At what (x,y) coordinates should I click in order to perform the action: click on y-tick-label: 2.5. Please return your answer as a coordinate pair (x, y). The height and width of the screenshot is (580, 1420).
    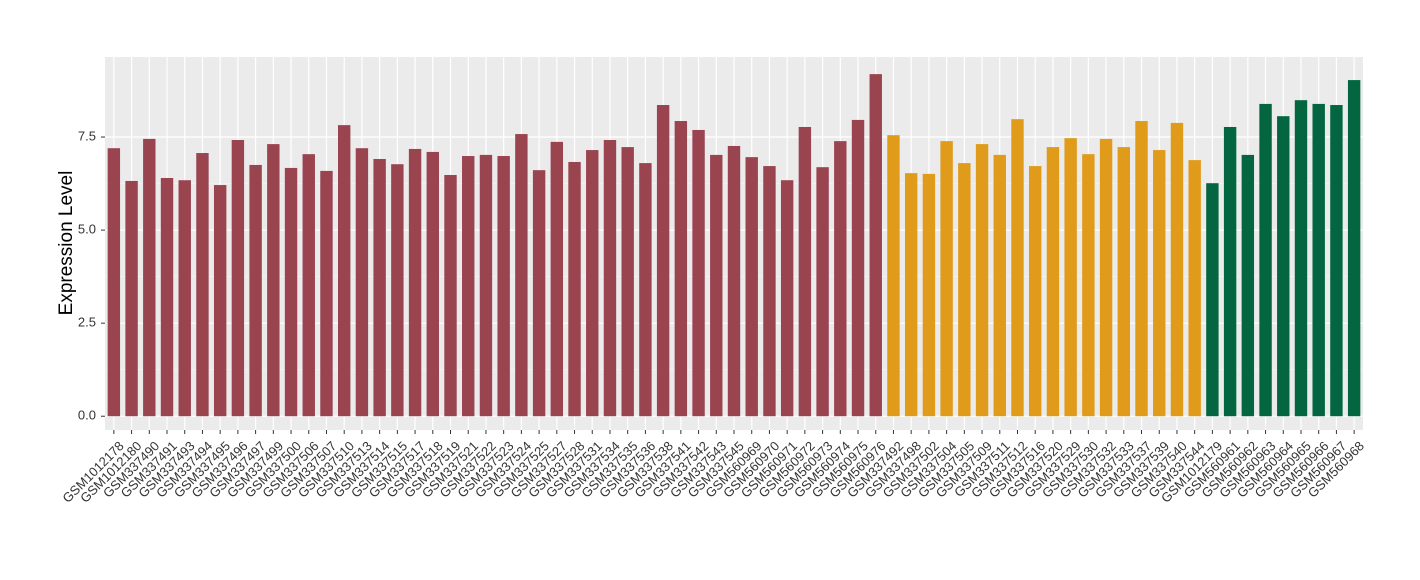
    Looking at the image, I should click on (87, 322).